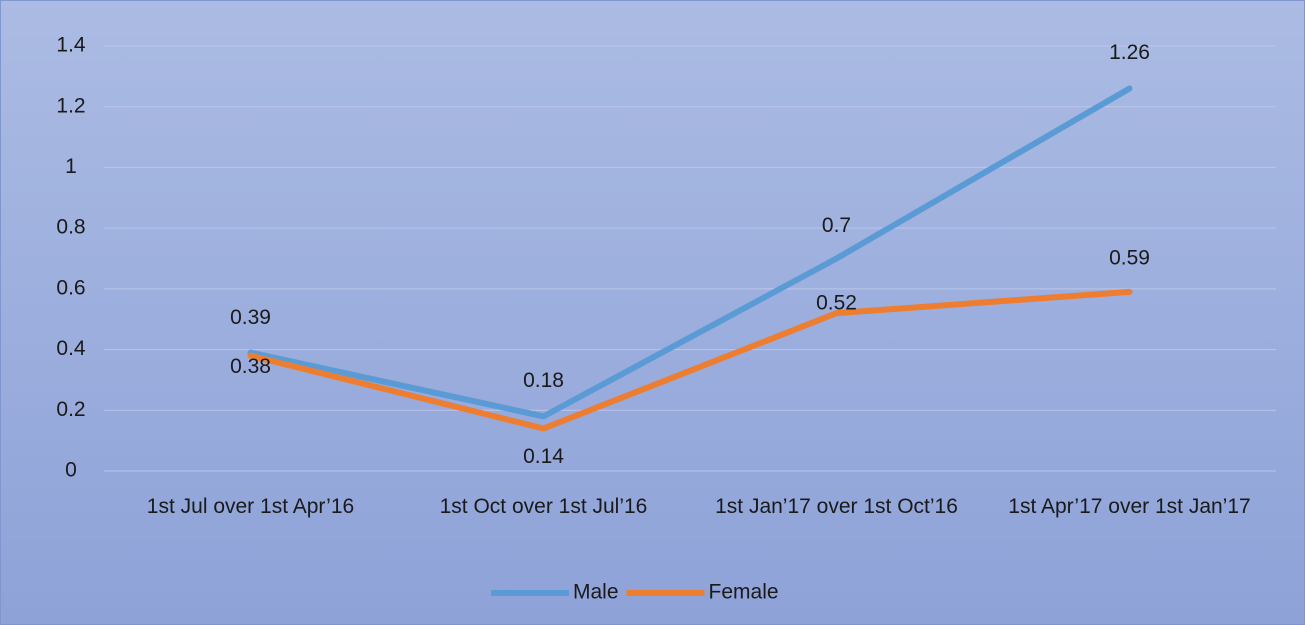 The width and height of the screenshot is (1305, 625). Describe the element at coordinates (1129, 506) in the screenshot. I see `x-tick-label: 1st Apr’17 over 1st Jan’17` at that location.